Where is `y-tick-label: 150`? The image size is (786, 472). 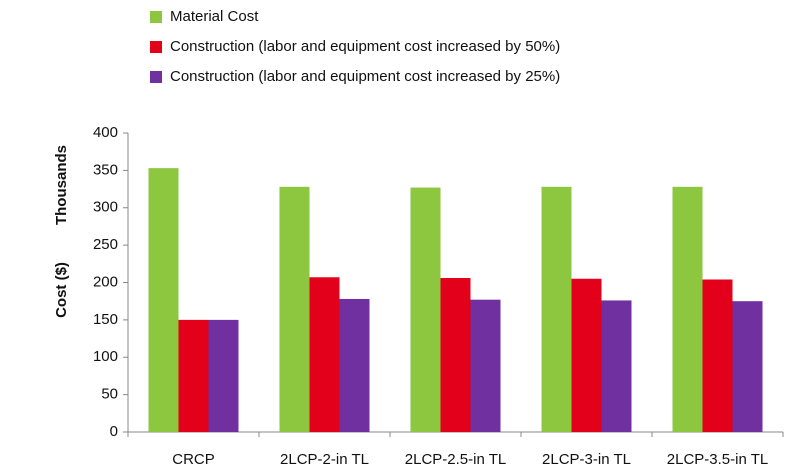 y-tick-label: 150 is located at coordinates (105, 319).